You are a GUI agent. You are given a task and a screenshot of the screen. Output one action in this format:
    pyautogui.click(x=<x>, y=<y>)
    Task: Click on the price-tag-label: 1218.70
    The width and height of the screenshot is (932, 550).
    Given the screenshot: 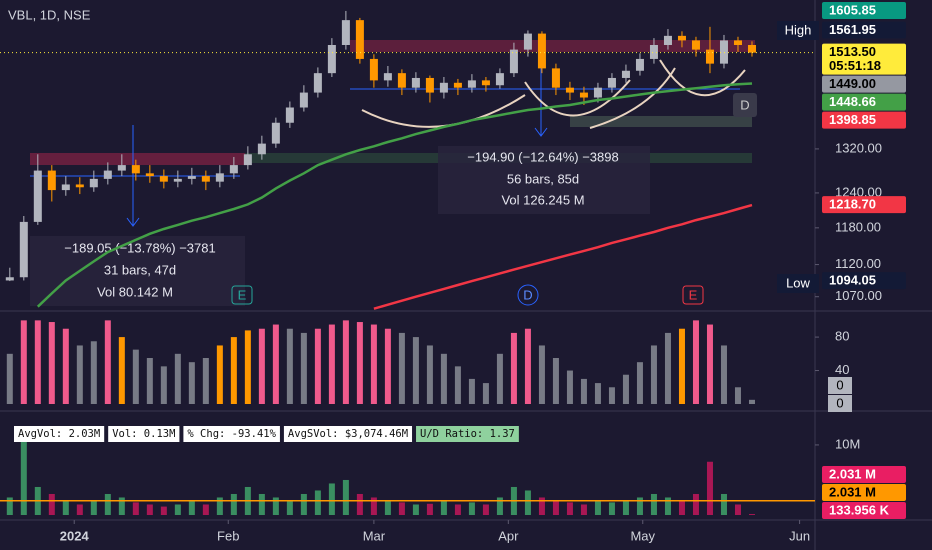 What is the action you would take?
    pyautogui.click(x=852, y=204)
    